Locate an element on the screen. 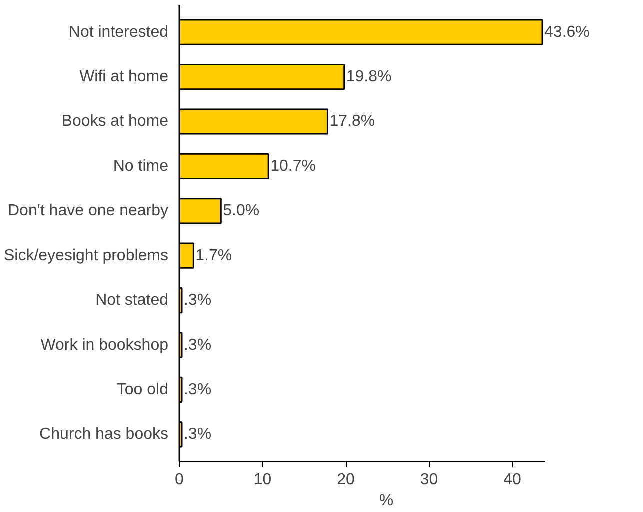 The height and width of the screenshot is (512, 643). x-tick-label: 0 is located at coordinates (179, 480).